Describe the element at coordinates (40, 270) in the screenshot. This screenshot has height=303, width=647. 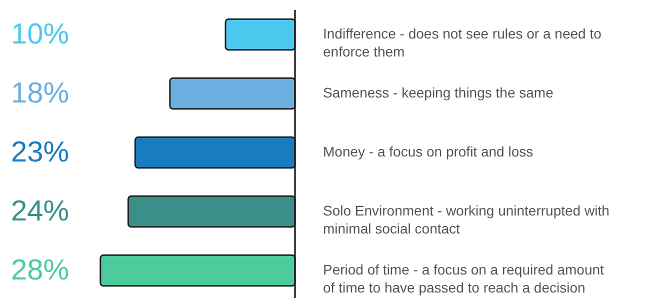
I see `data-label: 28%` at that location.